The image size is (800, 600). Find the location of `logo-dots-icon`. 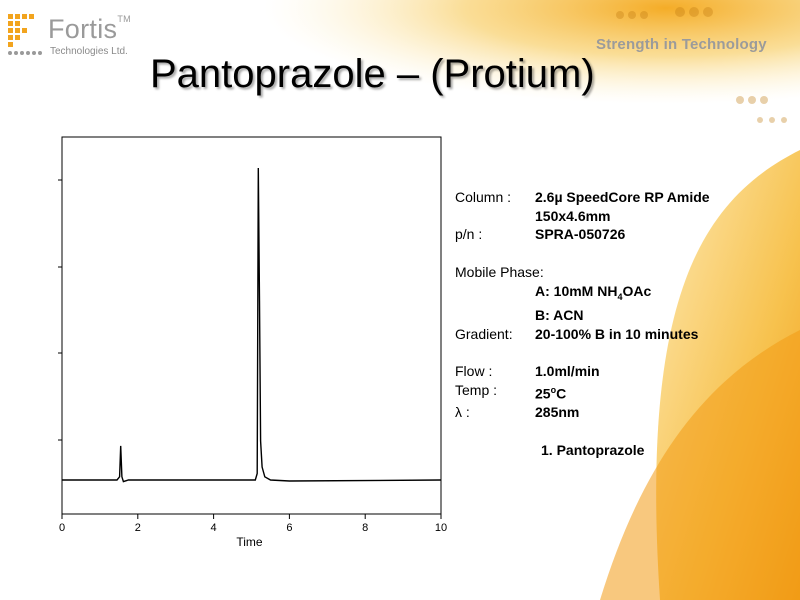

logo-dots-icon is located at coordinates (25, 34).